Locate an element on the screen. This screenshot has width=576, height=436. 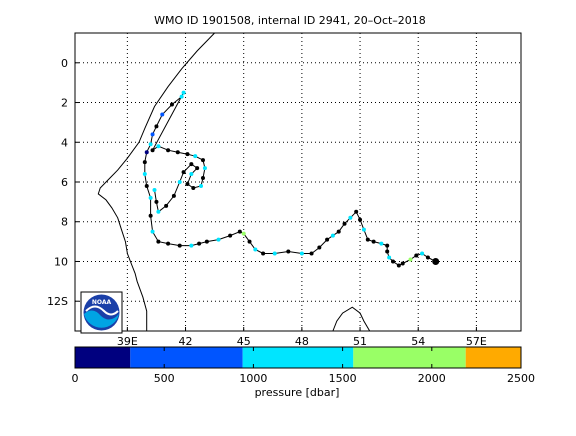
x-tick-label: 57E is located at coordinates (476, 341).